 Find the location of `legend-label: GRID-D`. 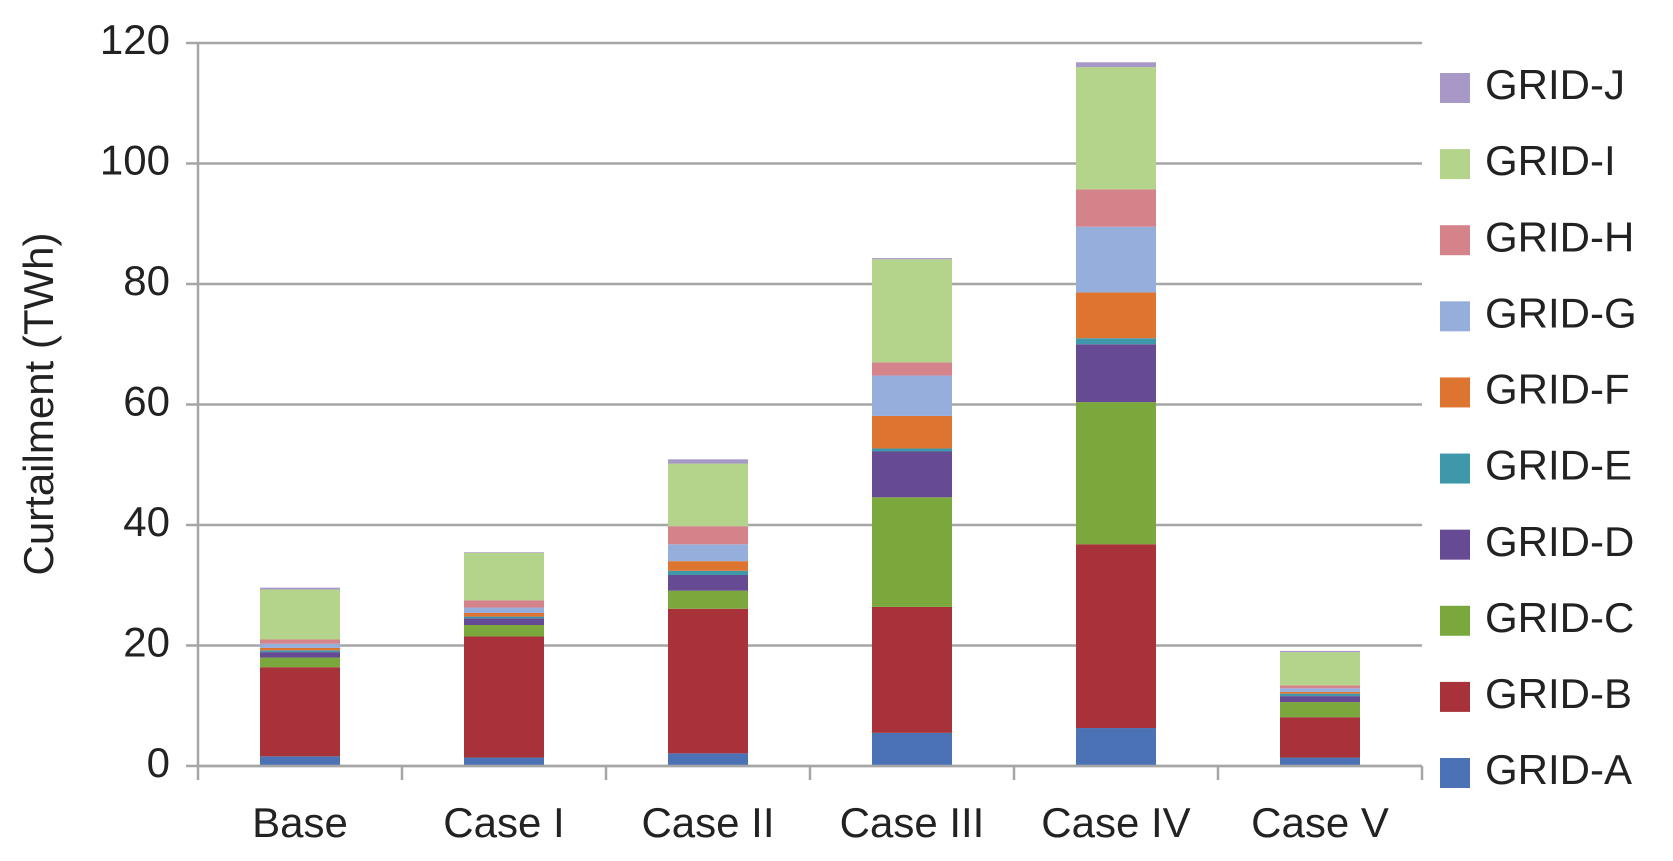

legend-label: GRID-D is located at coordinates (1559, 541).